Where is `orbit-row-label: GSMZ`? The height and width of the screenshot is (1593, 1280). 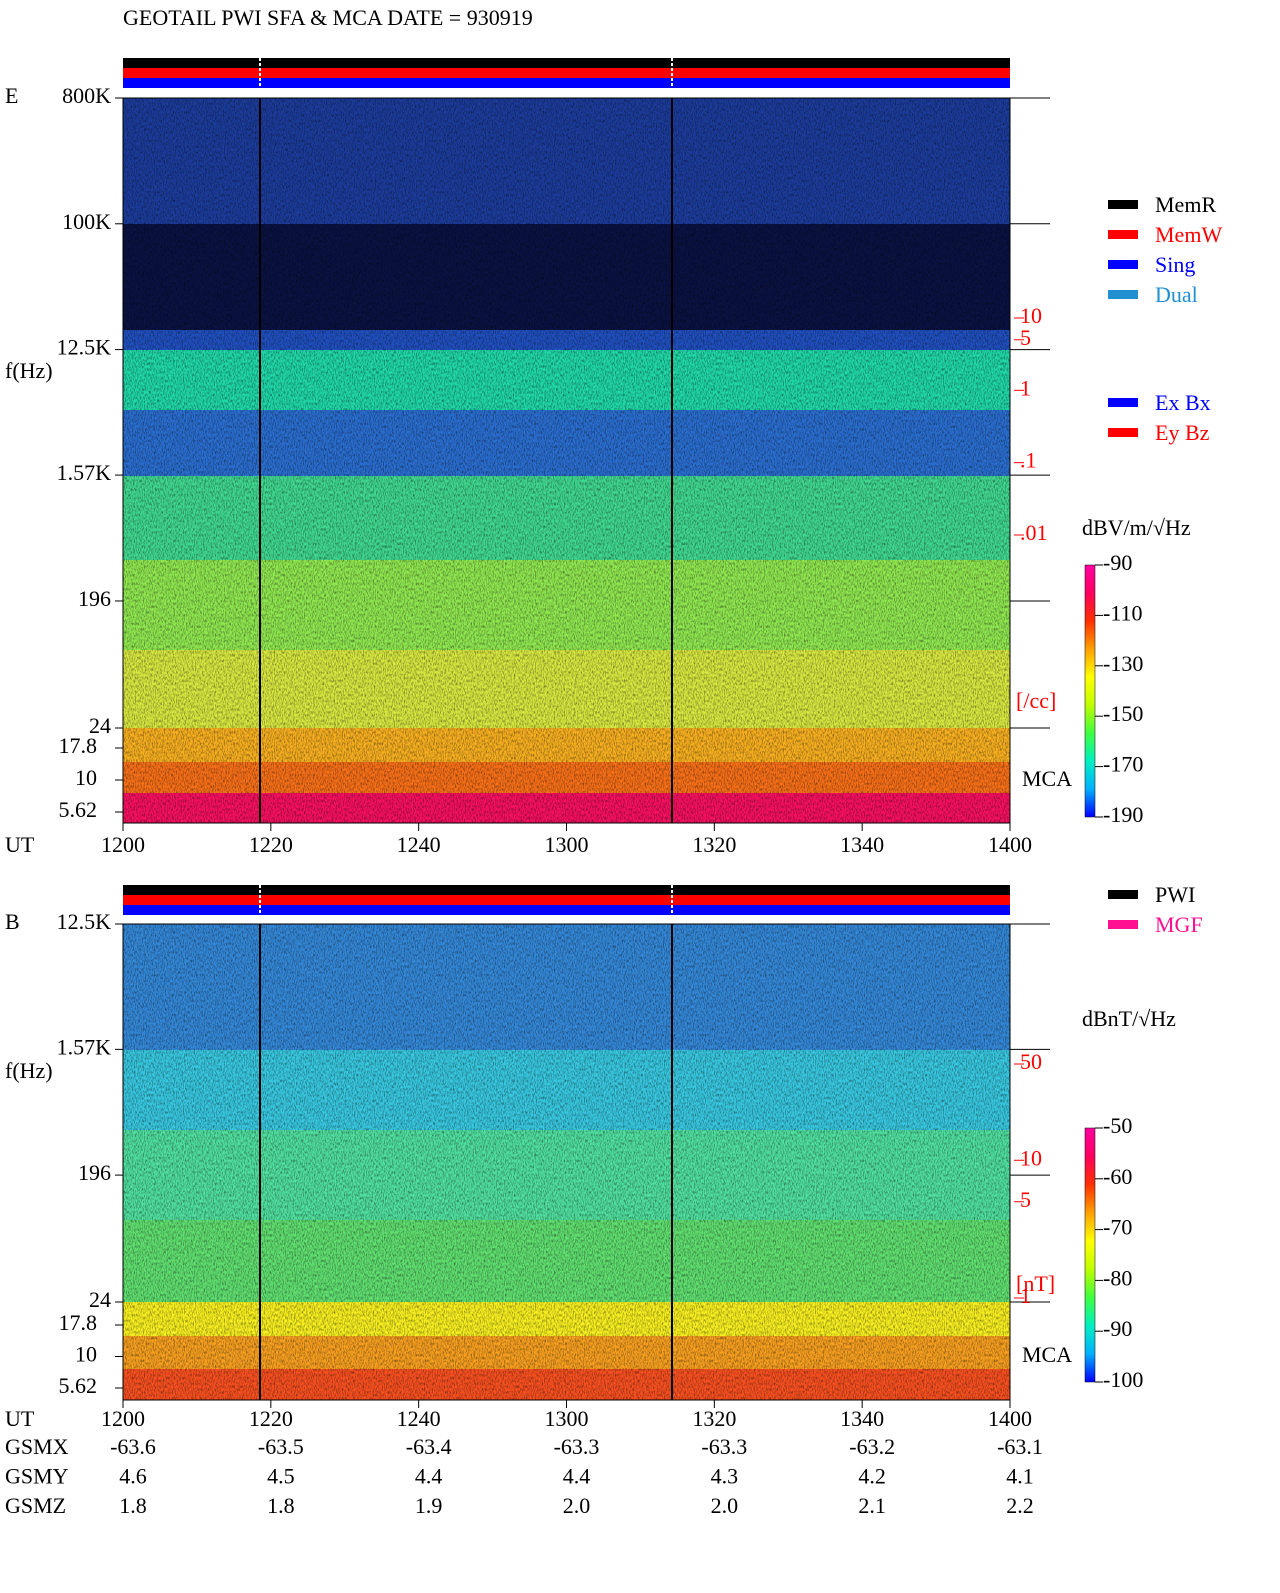
orbit-row-label: GSMZ is located at coordinates (35, 1505).